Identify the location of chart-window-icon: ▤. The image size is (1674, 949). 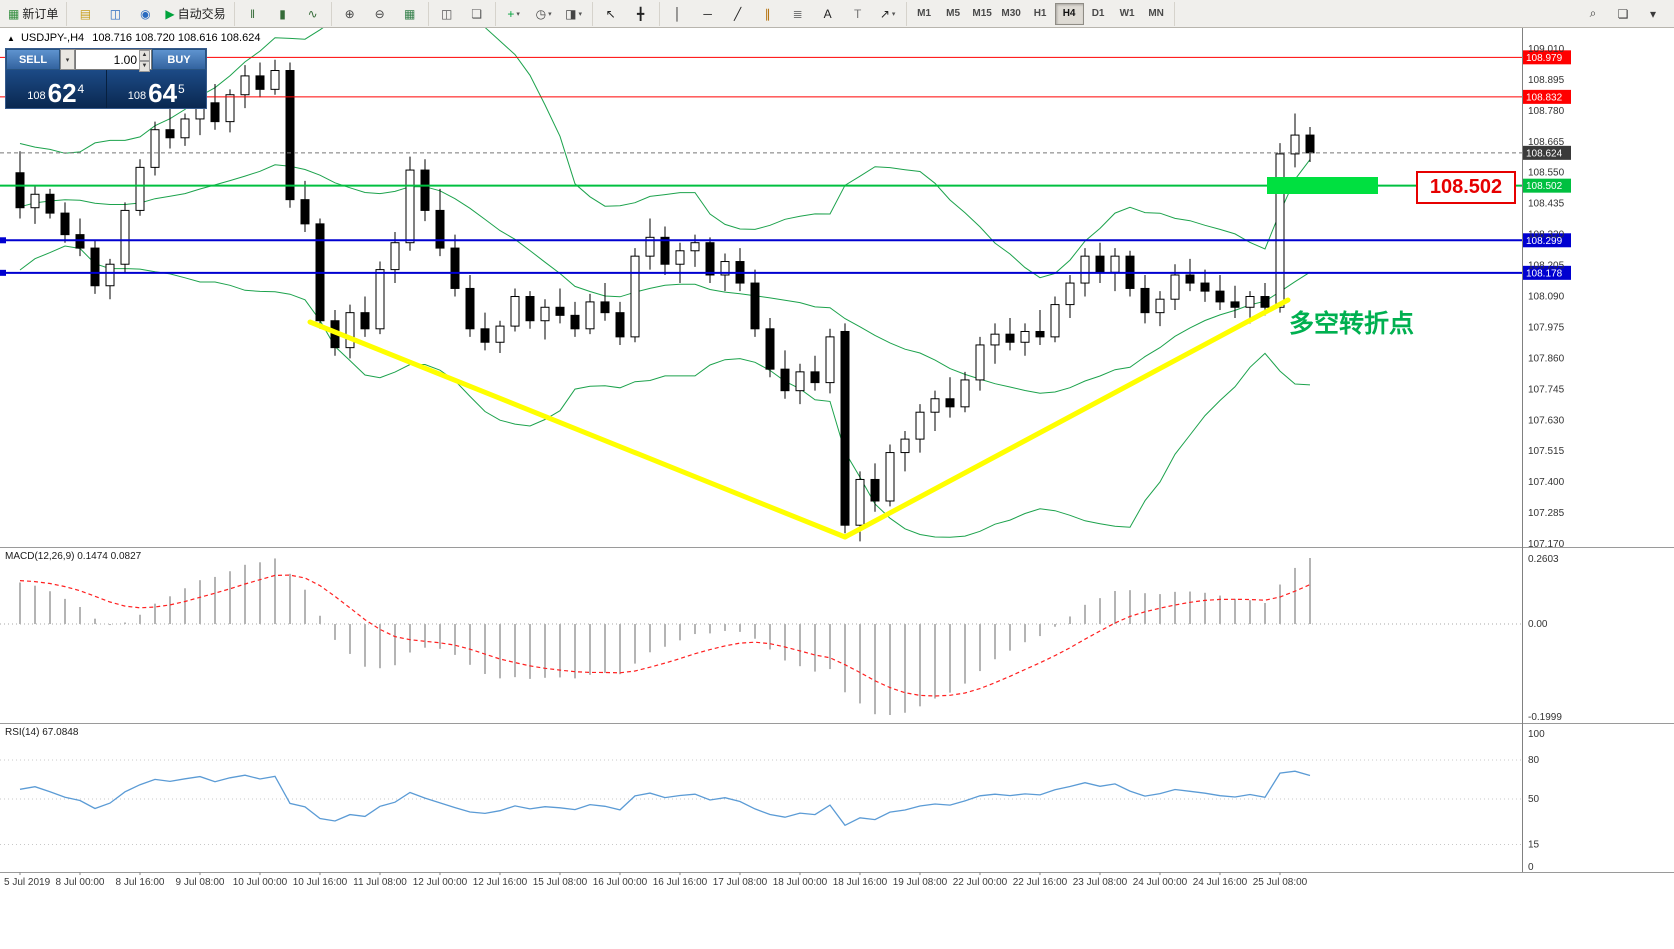
(85, 13).